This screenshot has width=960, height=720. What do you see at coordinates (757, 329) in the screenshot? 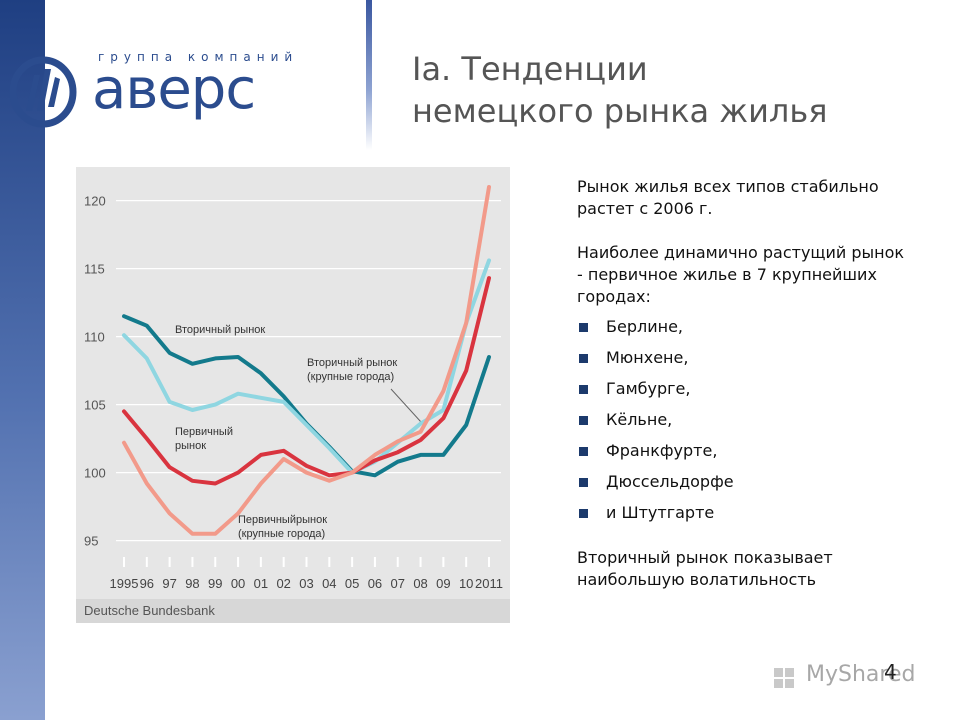
I see `city-item: Берлине,` at bounding box center [757, 329].